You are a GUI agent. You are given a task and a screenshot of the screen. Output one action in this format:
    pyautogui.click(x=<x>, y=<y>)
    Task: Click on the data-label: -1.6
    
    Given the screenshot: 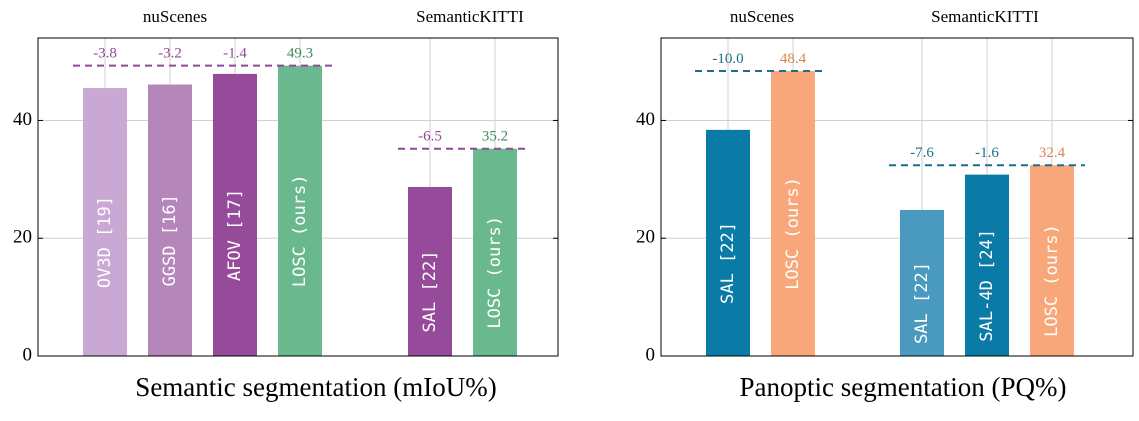 What is the action you would take?
    pyautogui.click(x=987, y=153)
    